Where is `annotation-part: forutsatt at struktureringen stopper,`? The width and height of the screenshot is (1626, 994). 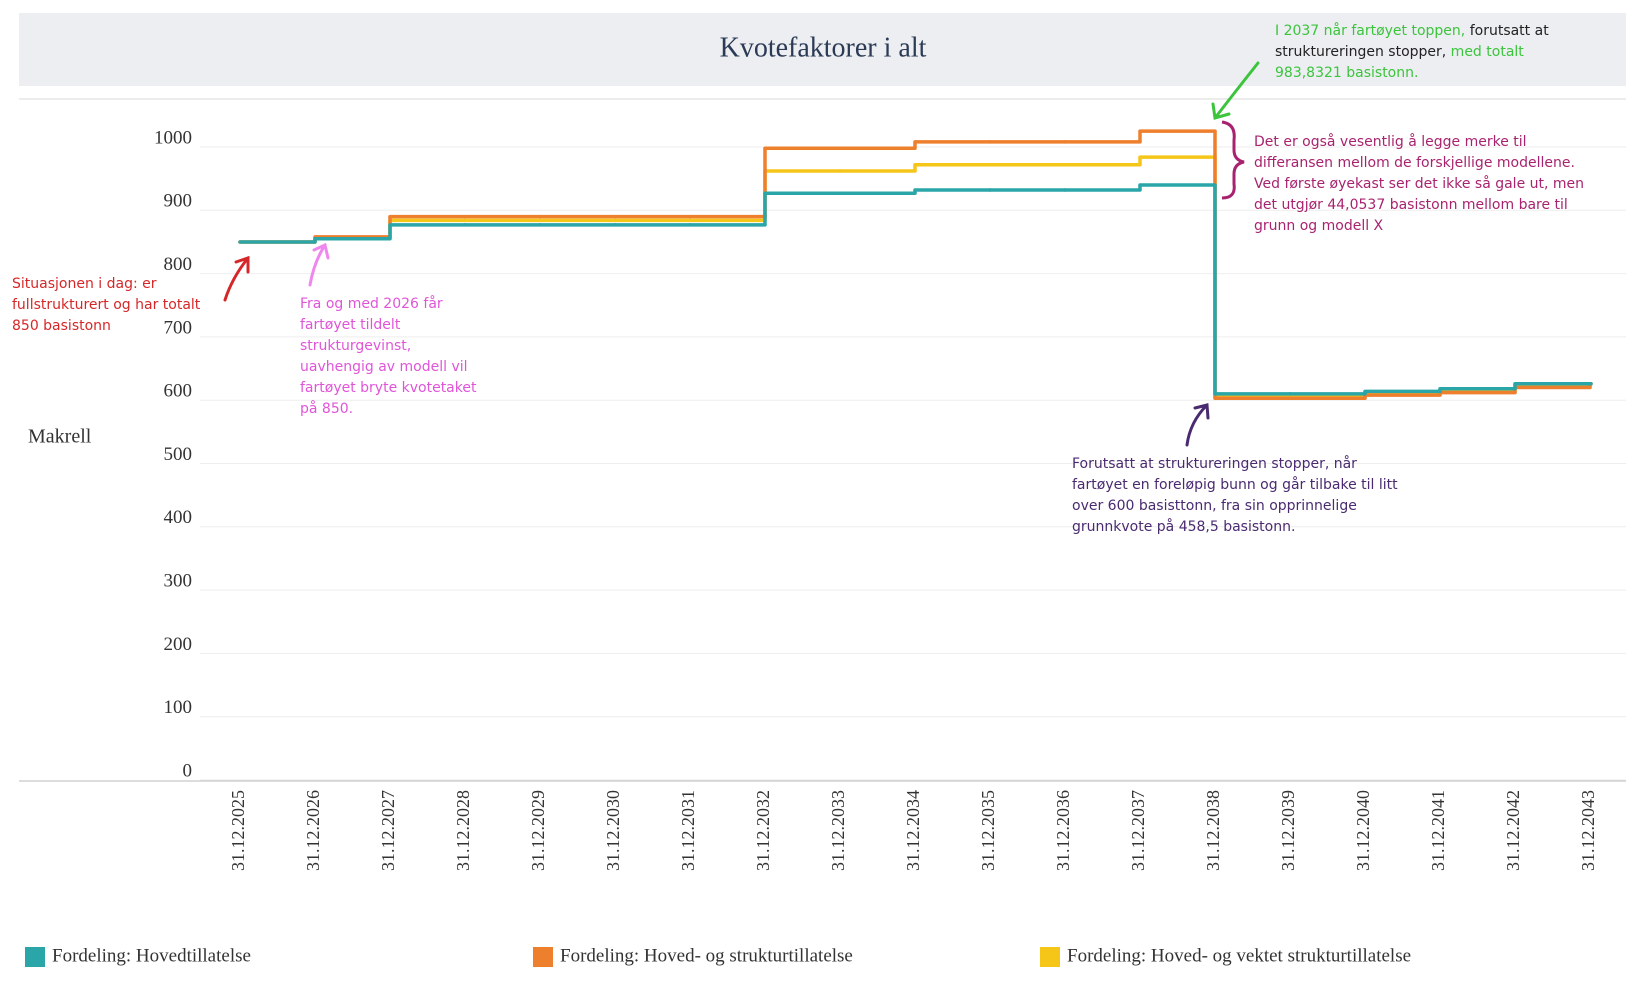 annotation-part: forutsatt at struktureringen stopper, is located at coordinates (1412, 41).